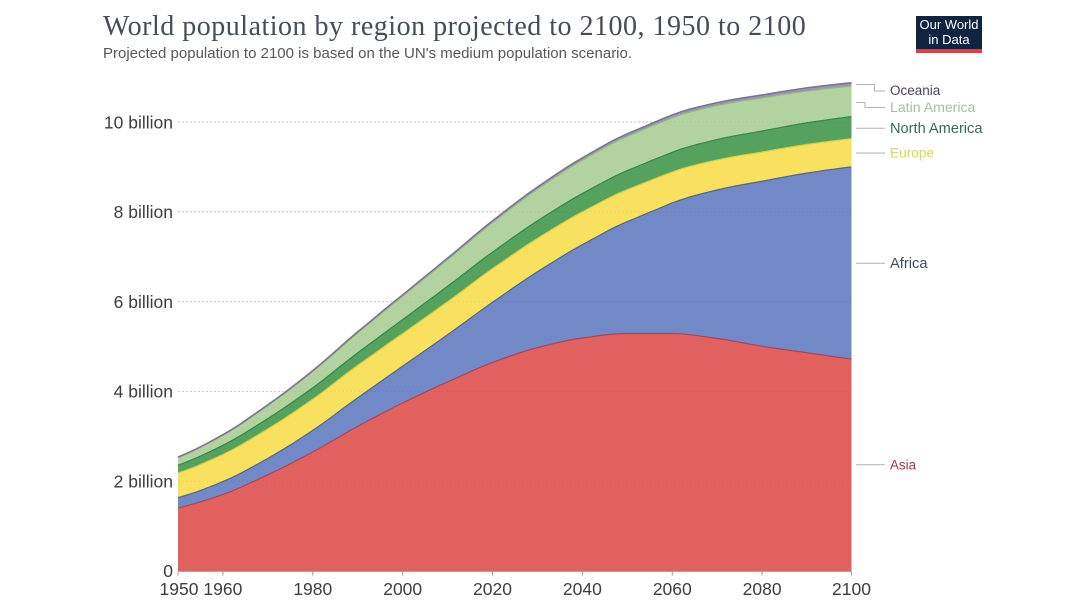  I want to click on svg-text: 2080, so click(762, 589).